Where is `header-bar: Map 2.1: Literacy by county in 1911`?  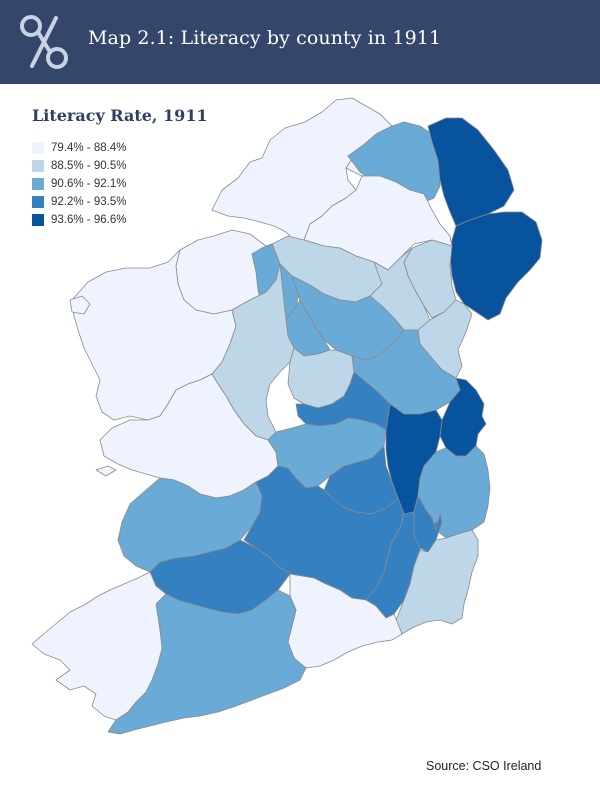
header-bar: Map 2.1: Literacy by county in 1911 is located at coordinates (300, 42).